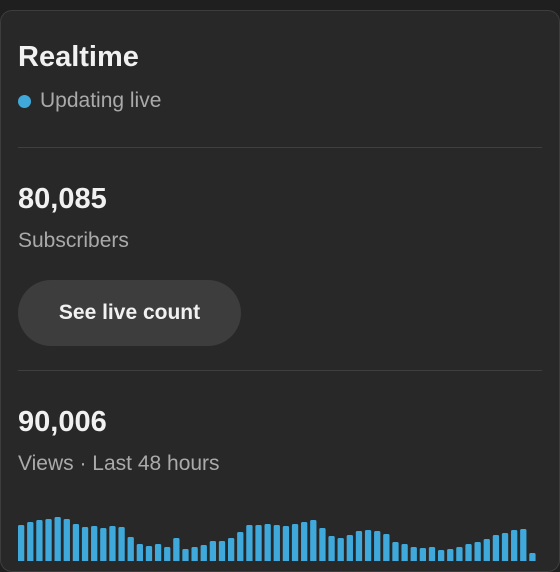 This screenshot has width=560, height=572. I want to click on live-dot, so click(24, 101).